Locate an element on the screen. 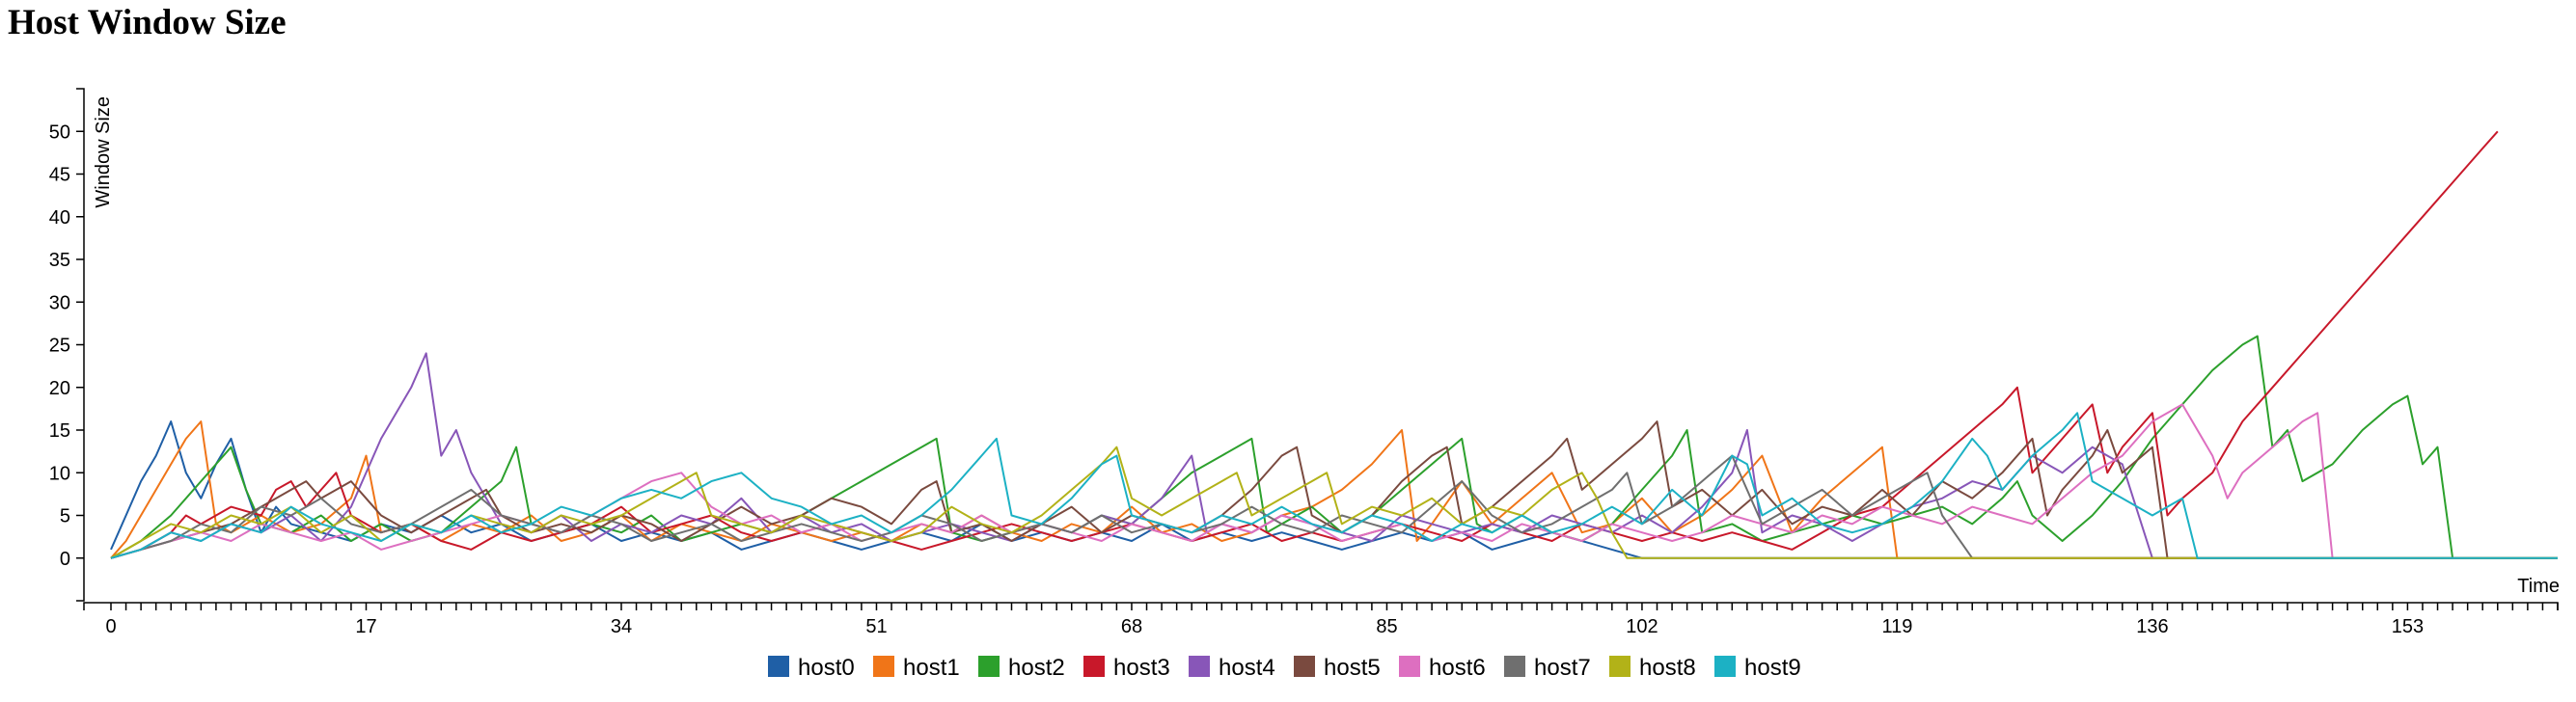  page-title: Host Window Size is located at coordinates (148, 22).